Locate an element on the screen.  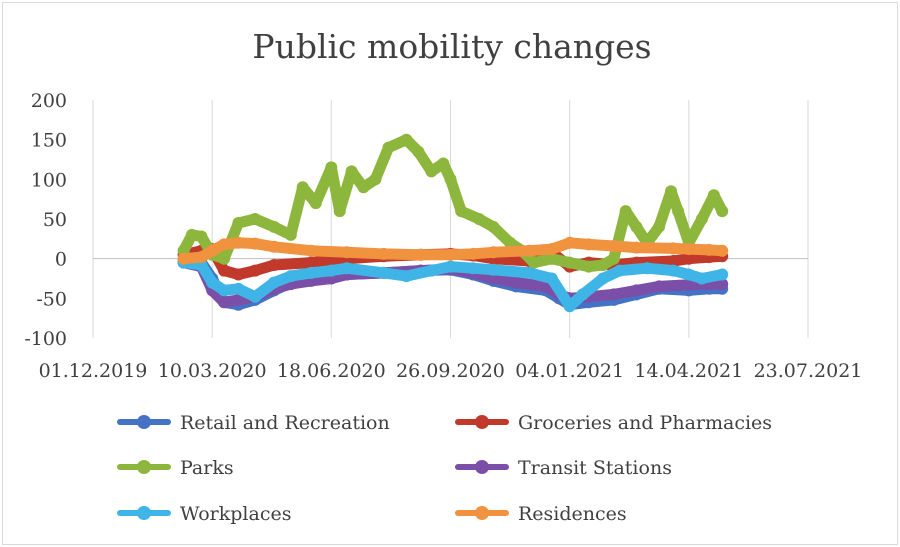
legend-label: Residences is located at coordinates (572, 514).